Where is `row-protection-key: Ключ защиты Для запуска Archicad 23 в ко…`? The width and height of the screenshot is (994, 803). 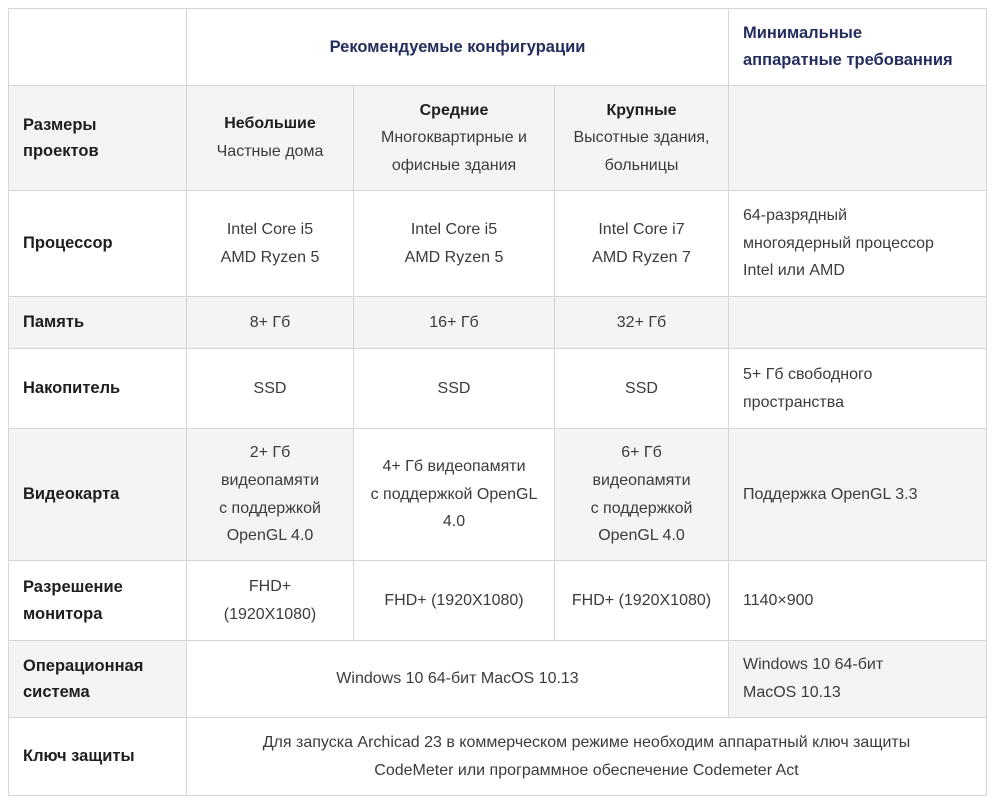 row-protection-key: Ключ защиты Для запуска Archicad 23 в ко… is located at coordinates (497, 756).